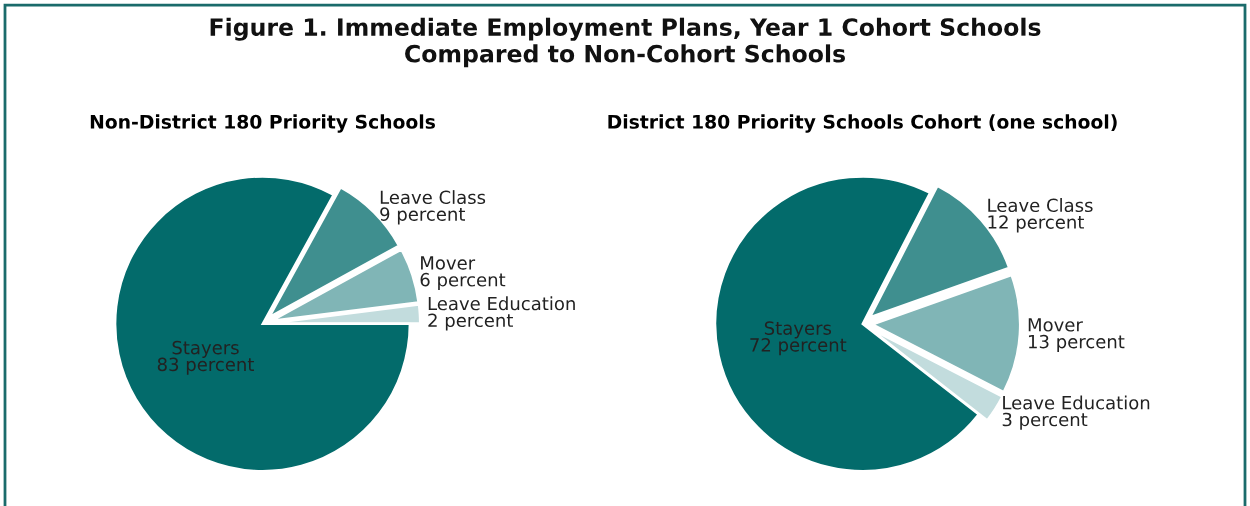 This screenshot has height=506, width=1250. Describe the element at coordinates (1036, 224) in the screenshot. I see `data-label: 12 percent` at that location.